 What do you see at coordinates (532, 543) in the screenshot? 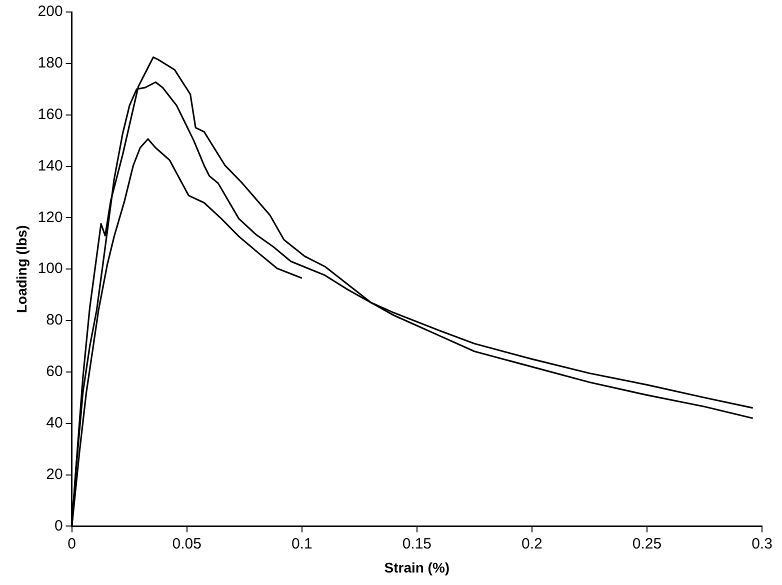
I see `x-tick-label: 0.2` at bounding box center [532, 543].